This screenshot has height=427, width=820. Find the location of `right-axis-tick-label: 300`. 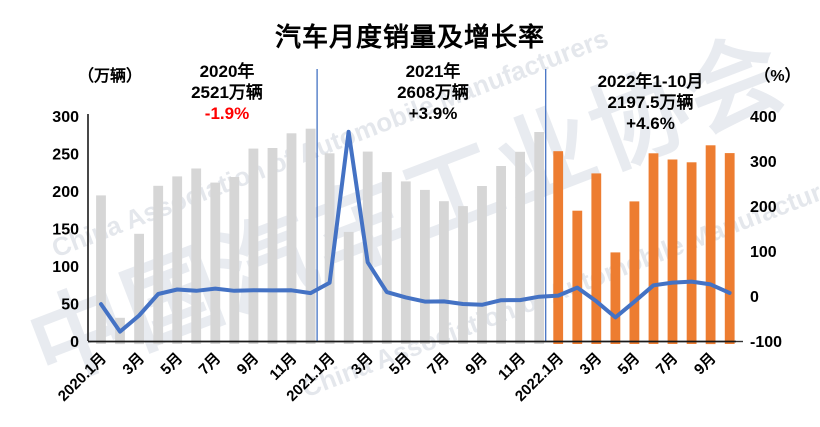

right-axis-tick-label: 300 is located at coordinates (763, 162).